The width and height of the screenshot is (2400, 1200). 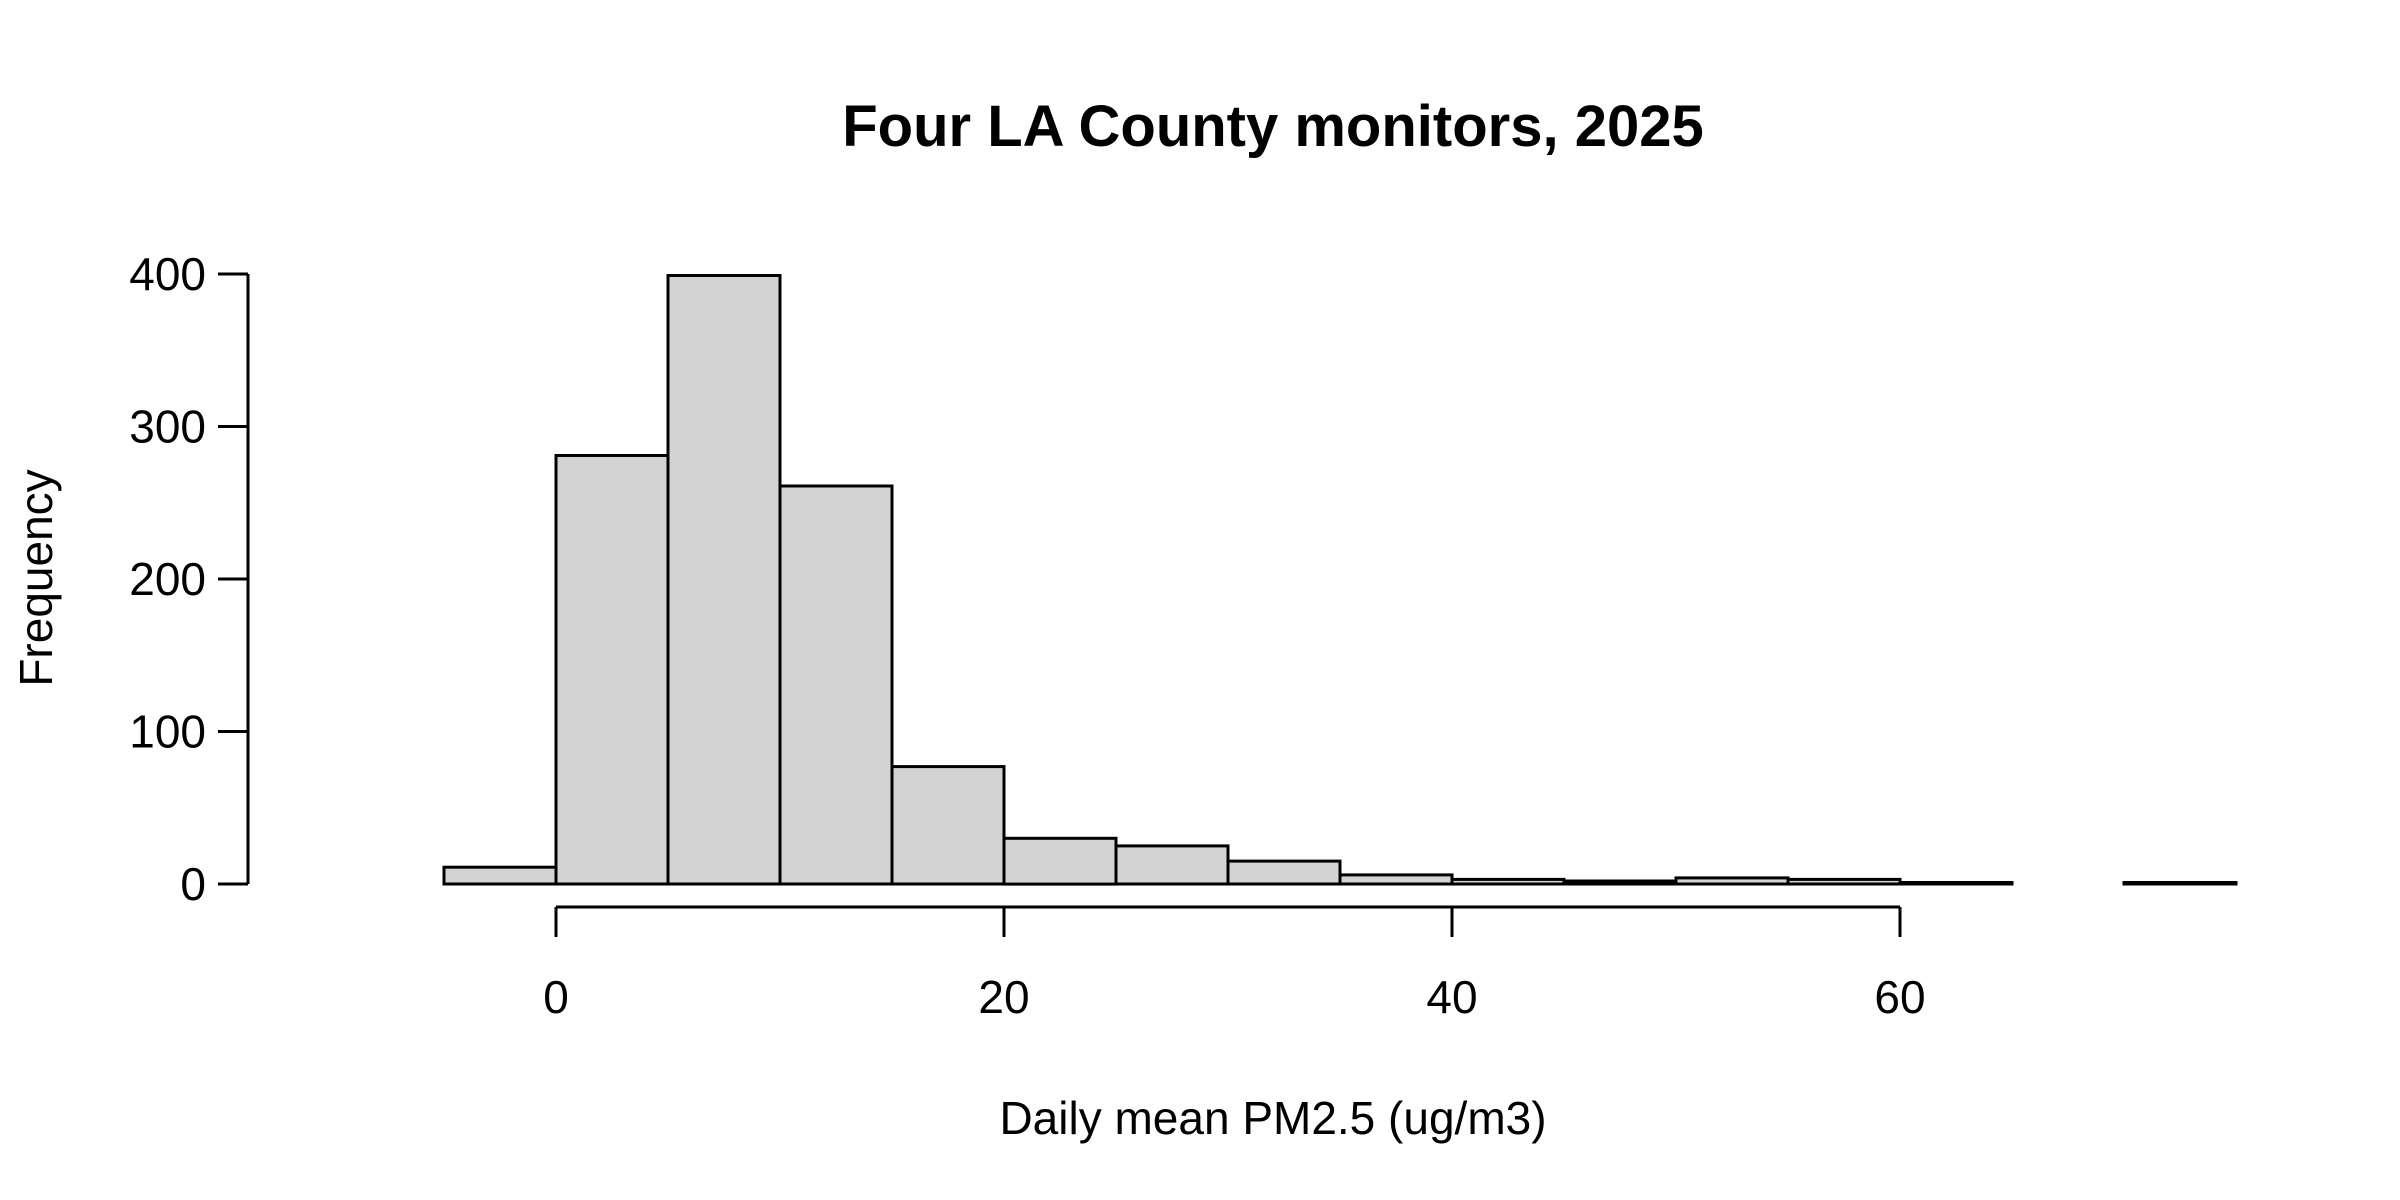 I want to click on x-axis: 0 20 40 60, so click(x=1234, y=964).